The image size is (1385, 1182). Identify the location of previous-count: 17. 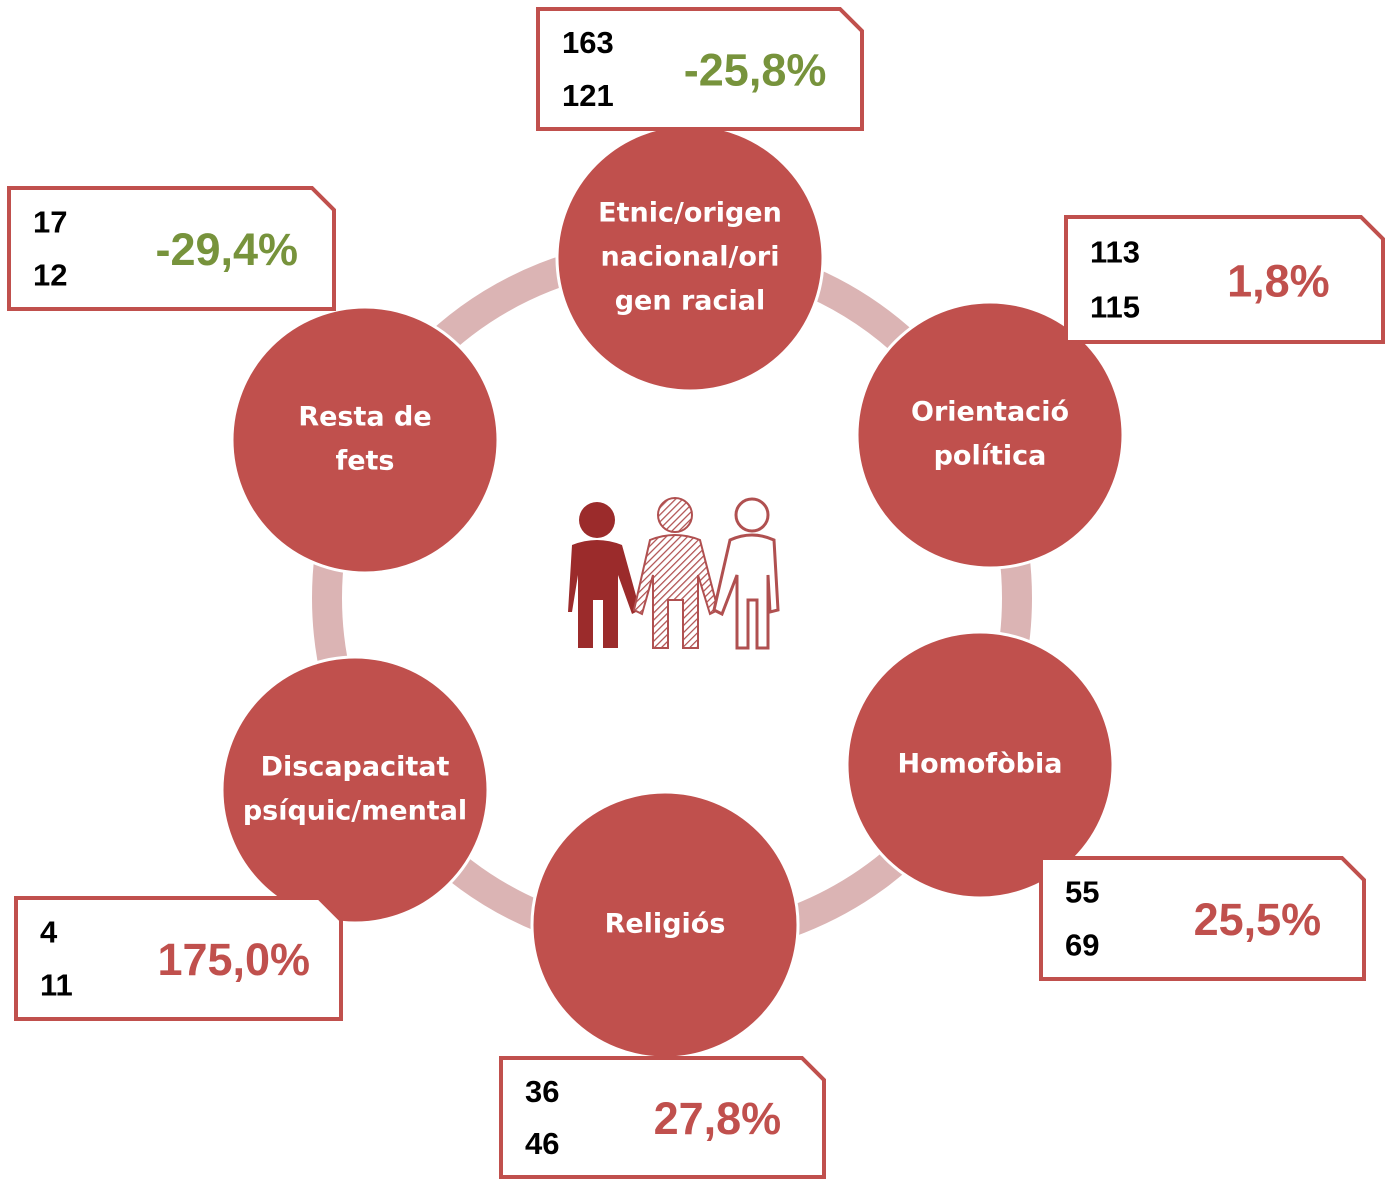
(50, 221).